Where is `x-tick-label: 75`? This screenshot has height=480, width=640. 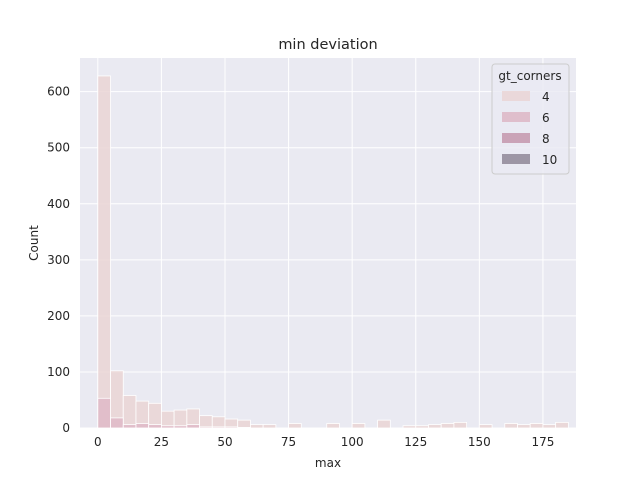 x-tick-label: 75 is located at coordinates (288, 442).